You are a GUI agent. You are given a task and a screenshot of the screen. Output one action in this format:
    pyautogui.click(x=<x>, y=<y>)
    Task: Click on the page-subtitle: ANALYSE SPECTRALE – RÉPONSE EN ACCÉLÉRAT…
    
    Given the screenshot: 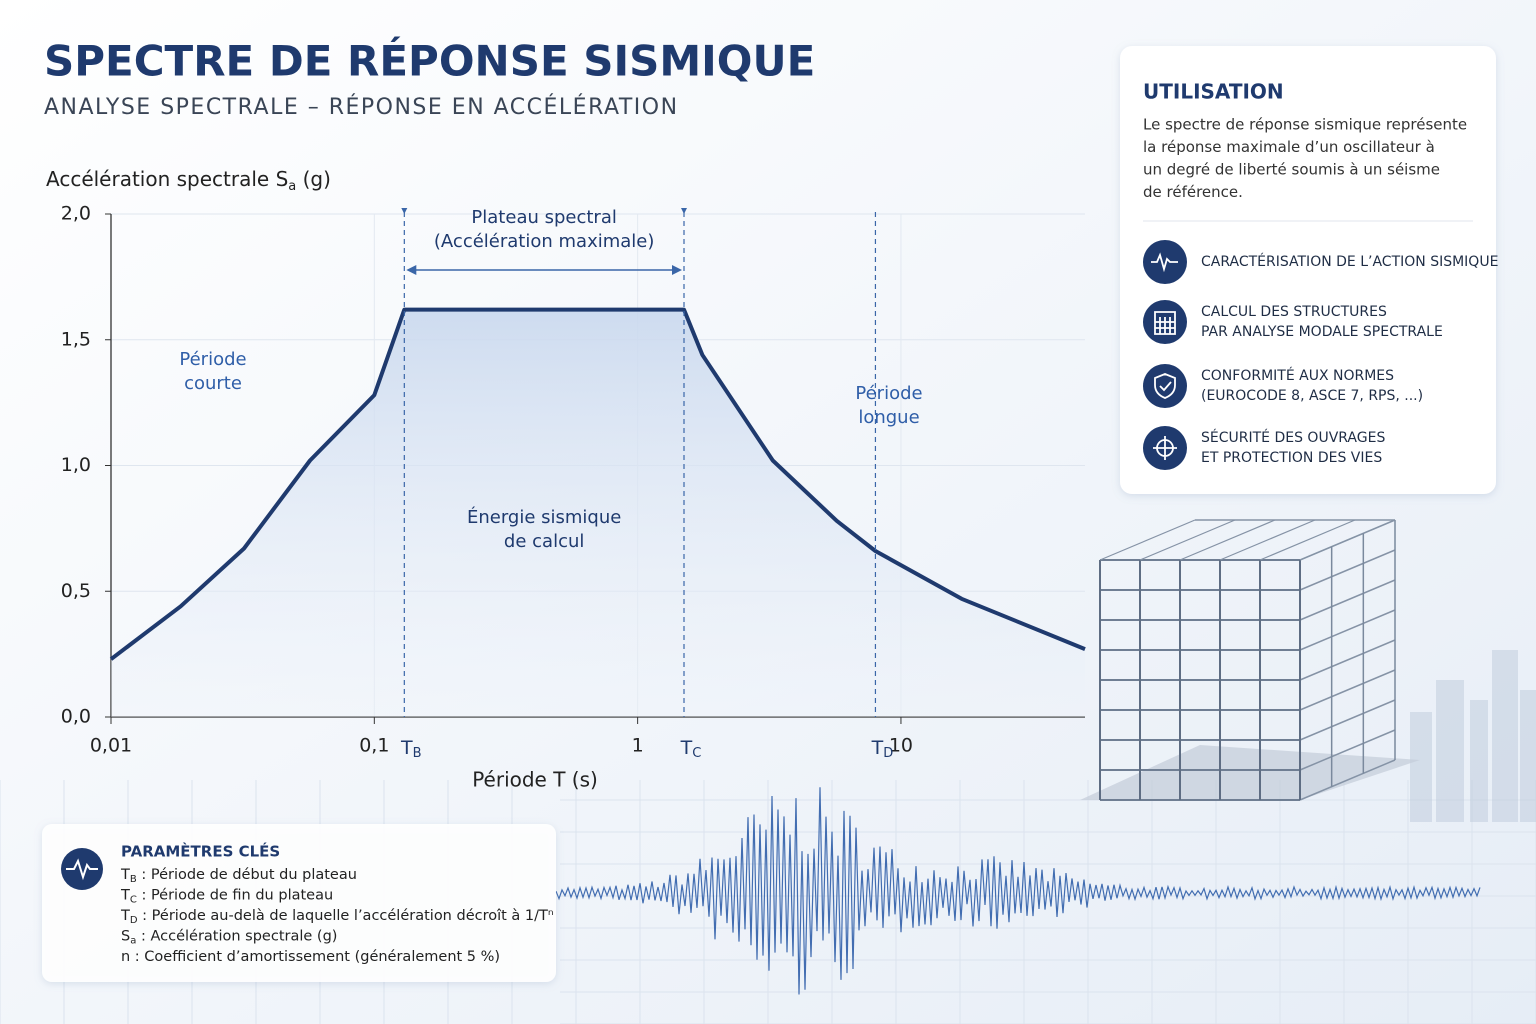 What is the action you would take?
    pyautogui.click(x=361, y=107)
    